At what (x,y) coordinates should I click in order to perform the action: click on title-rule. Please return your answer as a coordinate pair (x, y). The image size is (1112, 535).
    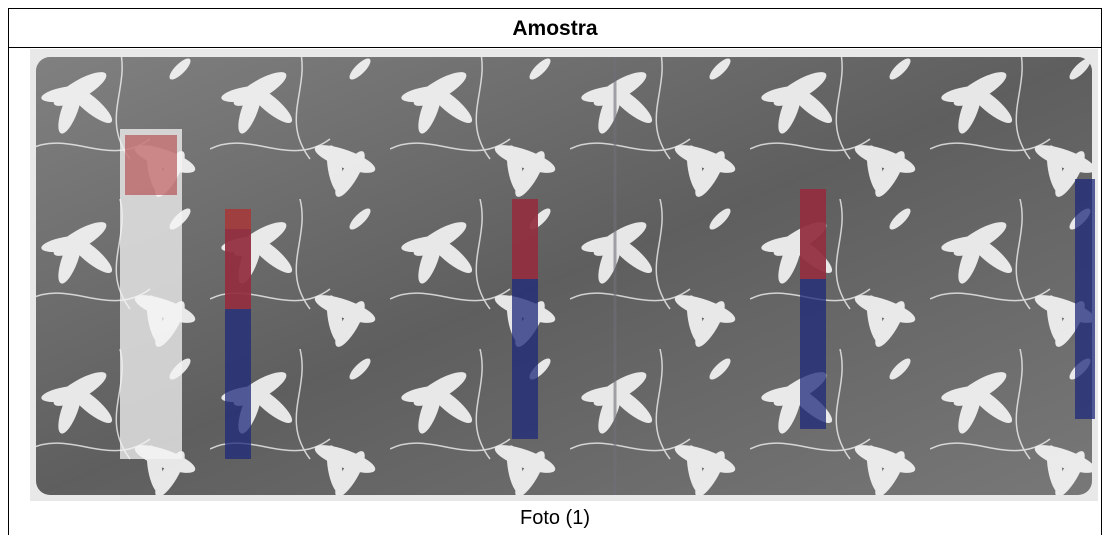
    Looking at the image, I should click on (555, 47).